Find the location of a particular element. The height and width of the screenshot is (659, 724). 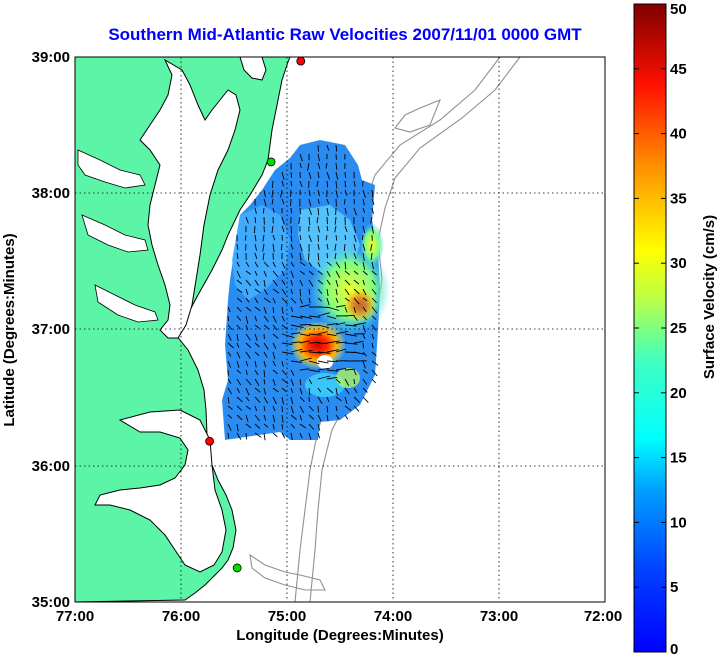

colorbar-tick-label: 25 is located at coordinates (678, 328).